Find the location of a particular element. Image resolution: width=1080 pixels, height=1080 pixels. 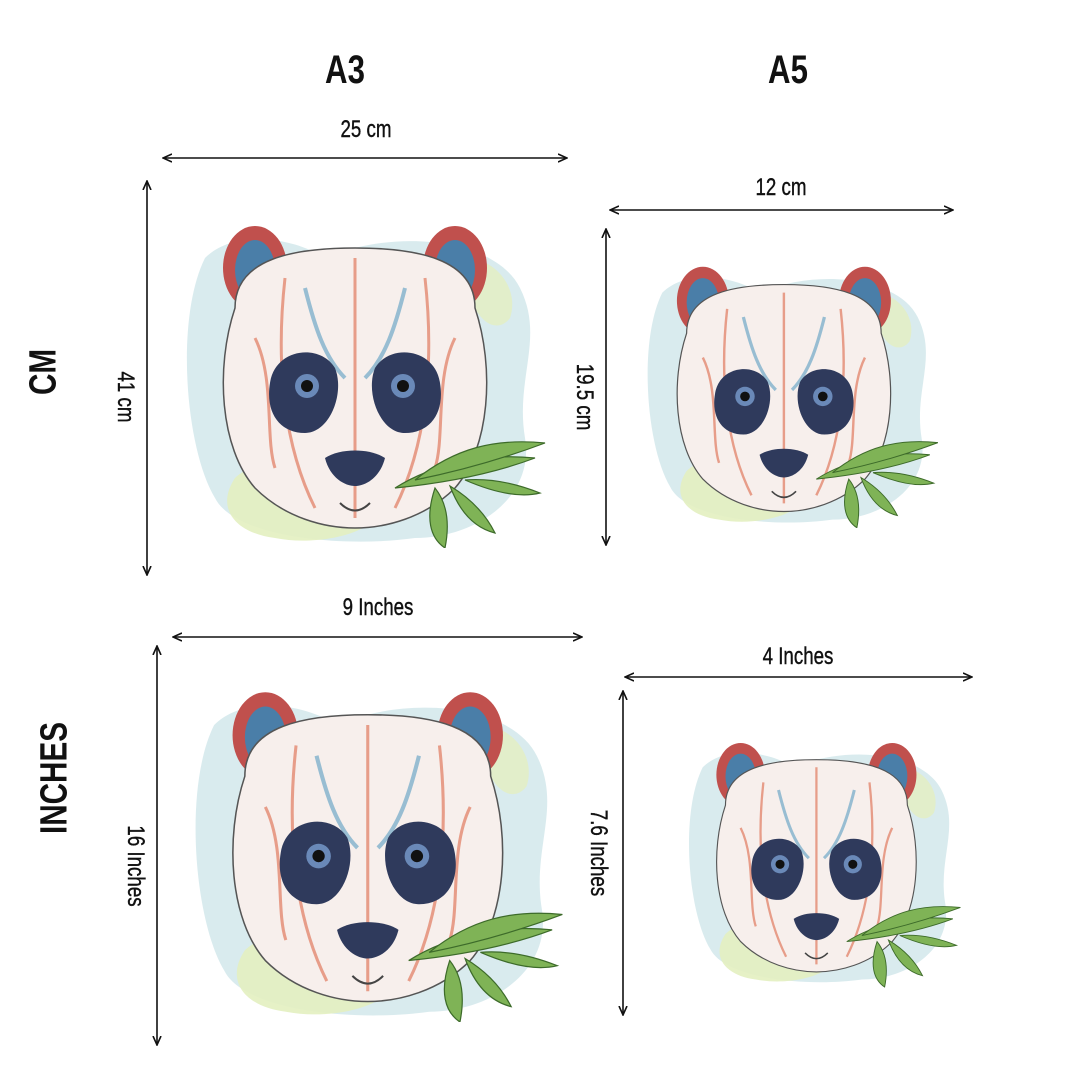

panda-illustration-in-a3 is located at coordinates (378, 853).